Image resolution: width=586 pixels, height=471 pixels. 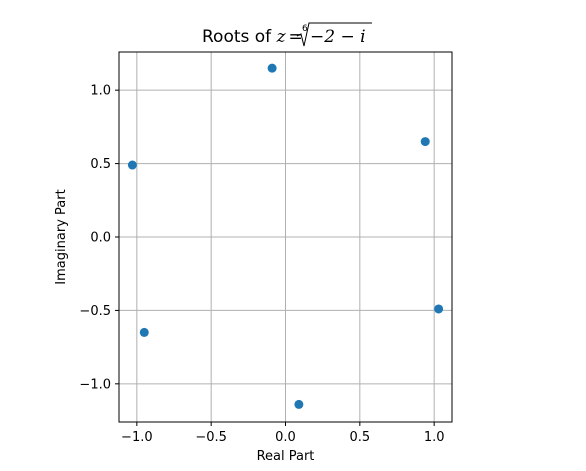 What do you see at coordinates (100, 164) in the screenshot?
I see `y-tick-label: 0.5` at bounding box center [100, 164].